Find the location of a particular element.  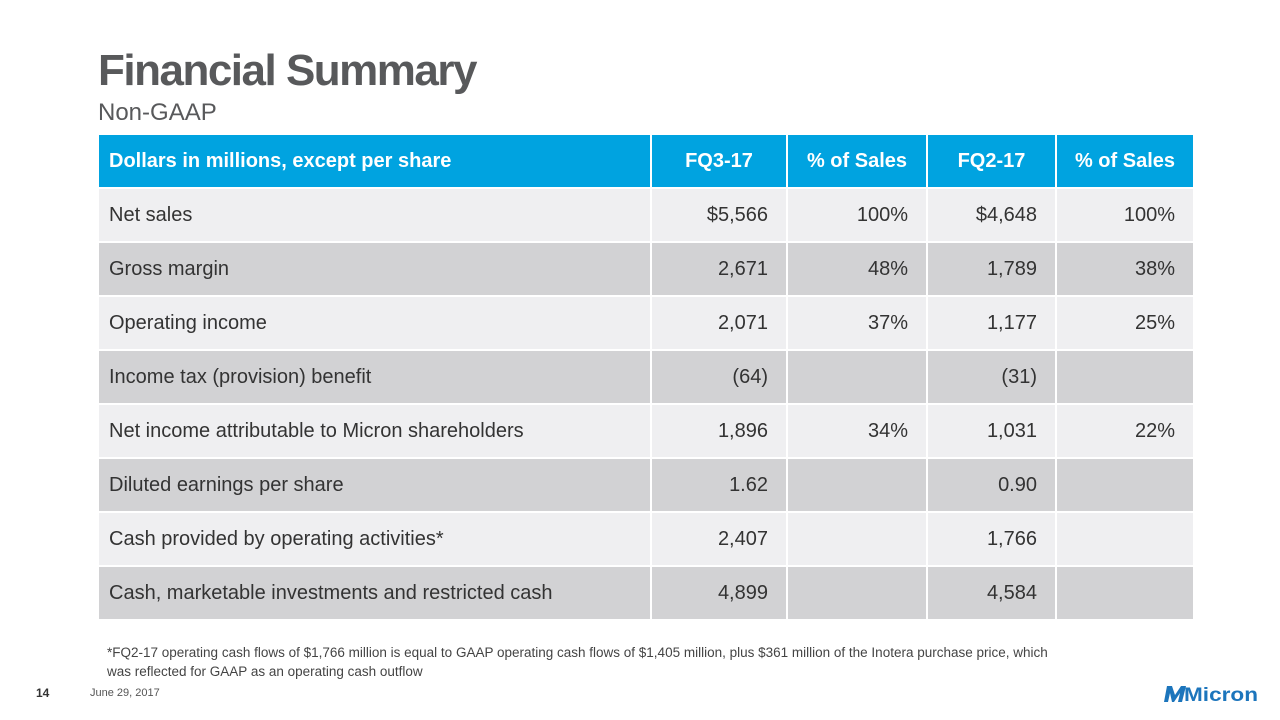

row-label: Net sales is located at coordinates (374, 215).